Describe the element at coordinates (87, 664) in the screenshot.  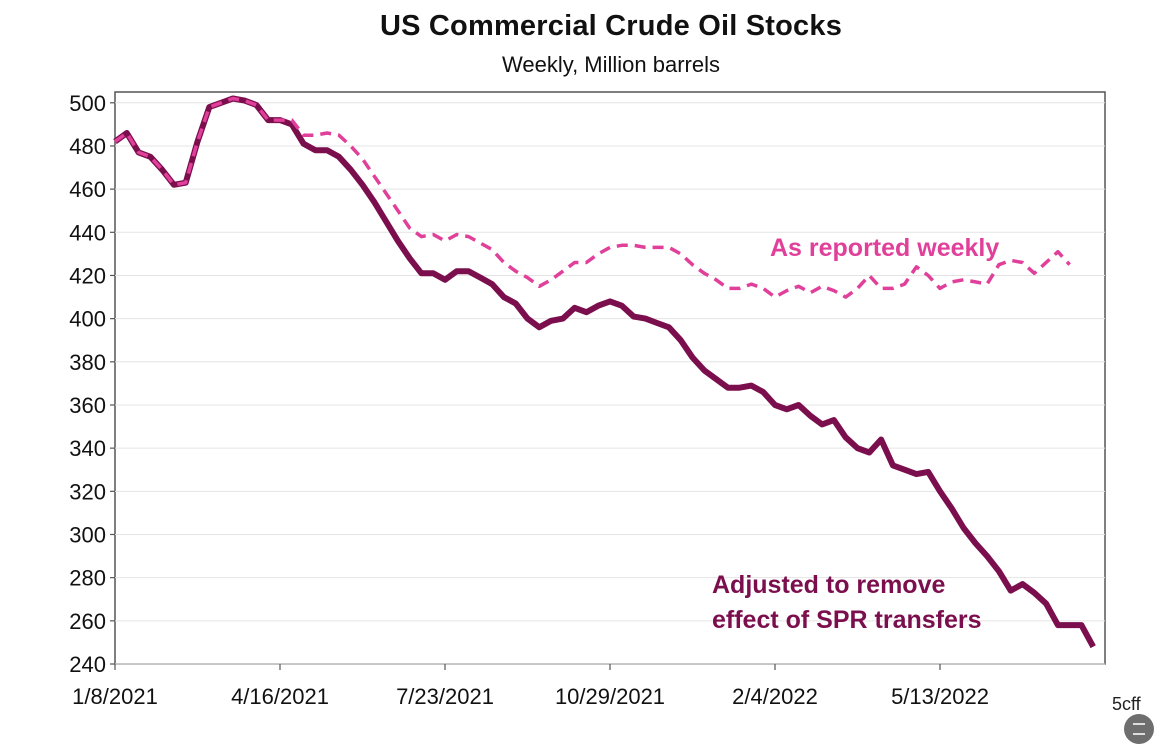
I see `y-tick-label: 240` at that location.